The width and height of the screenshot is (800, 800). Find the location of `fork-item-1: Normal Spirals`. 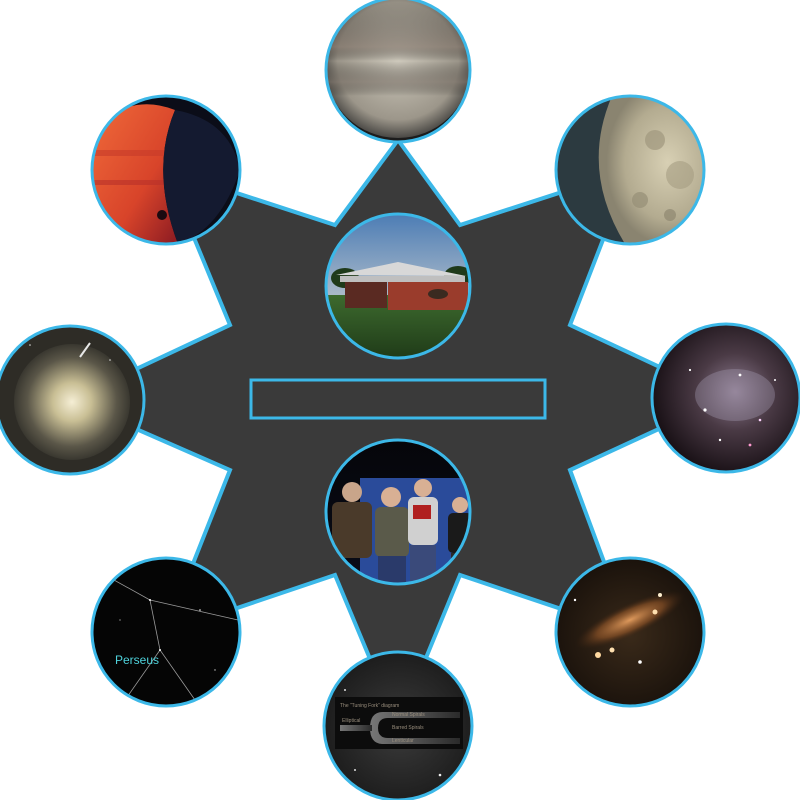

fork-item-1: Normal Spirals is located at coordinates (408, 715).